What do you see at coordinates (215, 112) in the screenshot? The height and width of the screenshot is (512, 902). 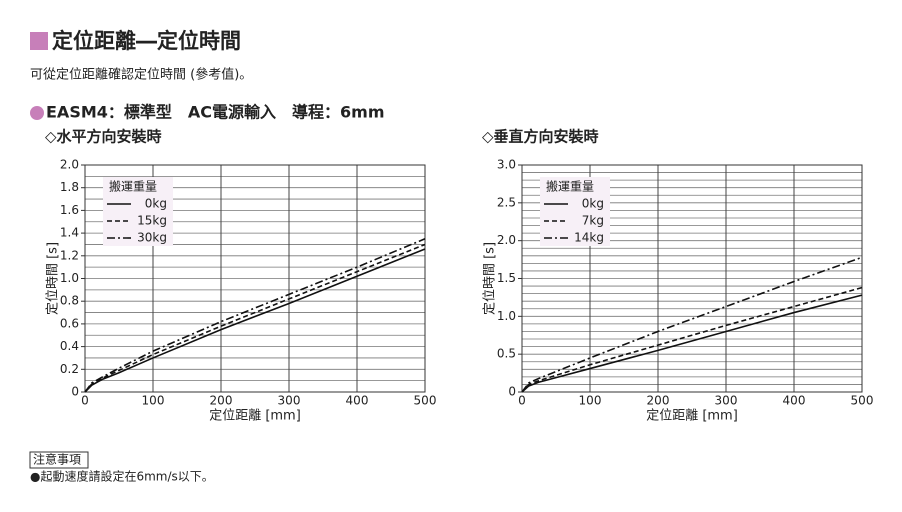 I see `section-heading: EASM4：標準型 AC電源輸入 導程：6mm` at bounding box center [215, 112].